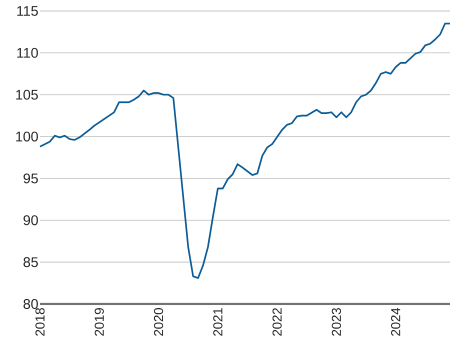 This screenshot has height=350, width=450. I want to click on y-tick-label: 115, so click(27, 11).